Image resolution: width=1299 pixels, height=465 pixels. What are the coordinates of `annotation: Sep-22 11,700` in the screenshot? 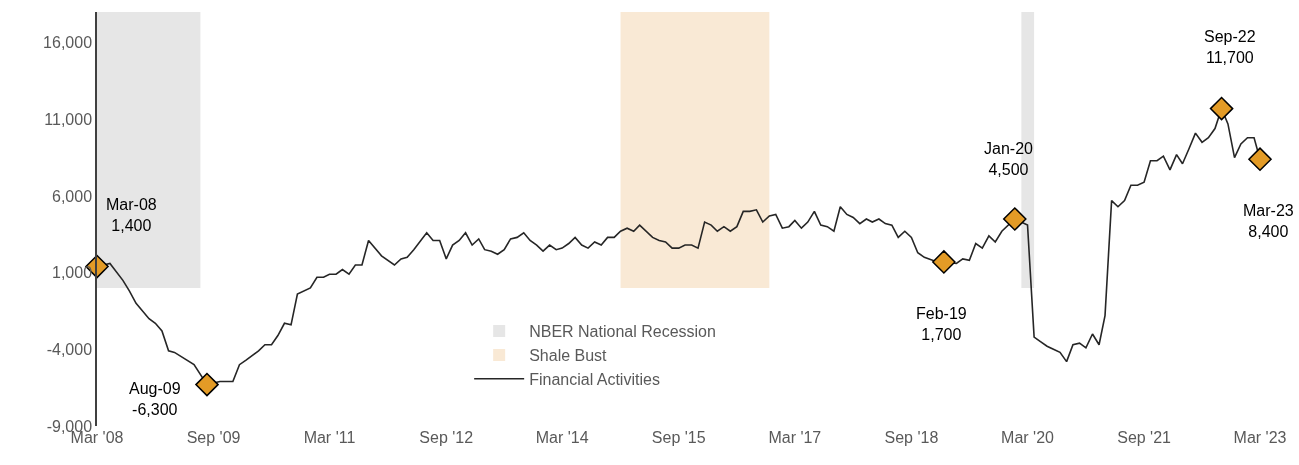 It's located at (1230, 47).